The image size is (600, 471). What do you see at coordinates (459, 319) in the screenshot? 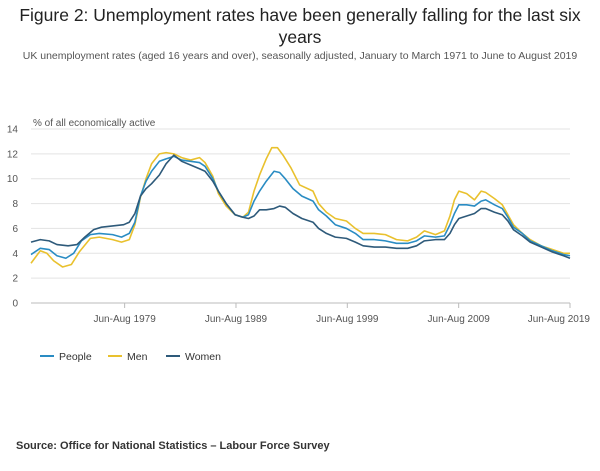
I see `x-tick-label: Jun-Aug 2009` at bounding box center [459, 319].